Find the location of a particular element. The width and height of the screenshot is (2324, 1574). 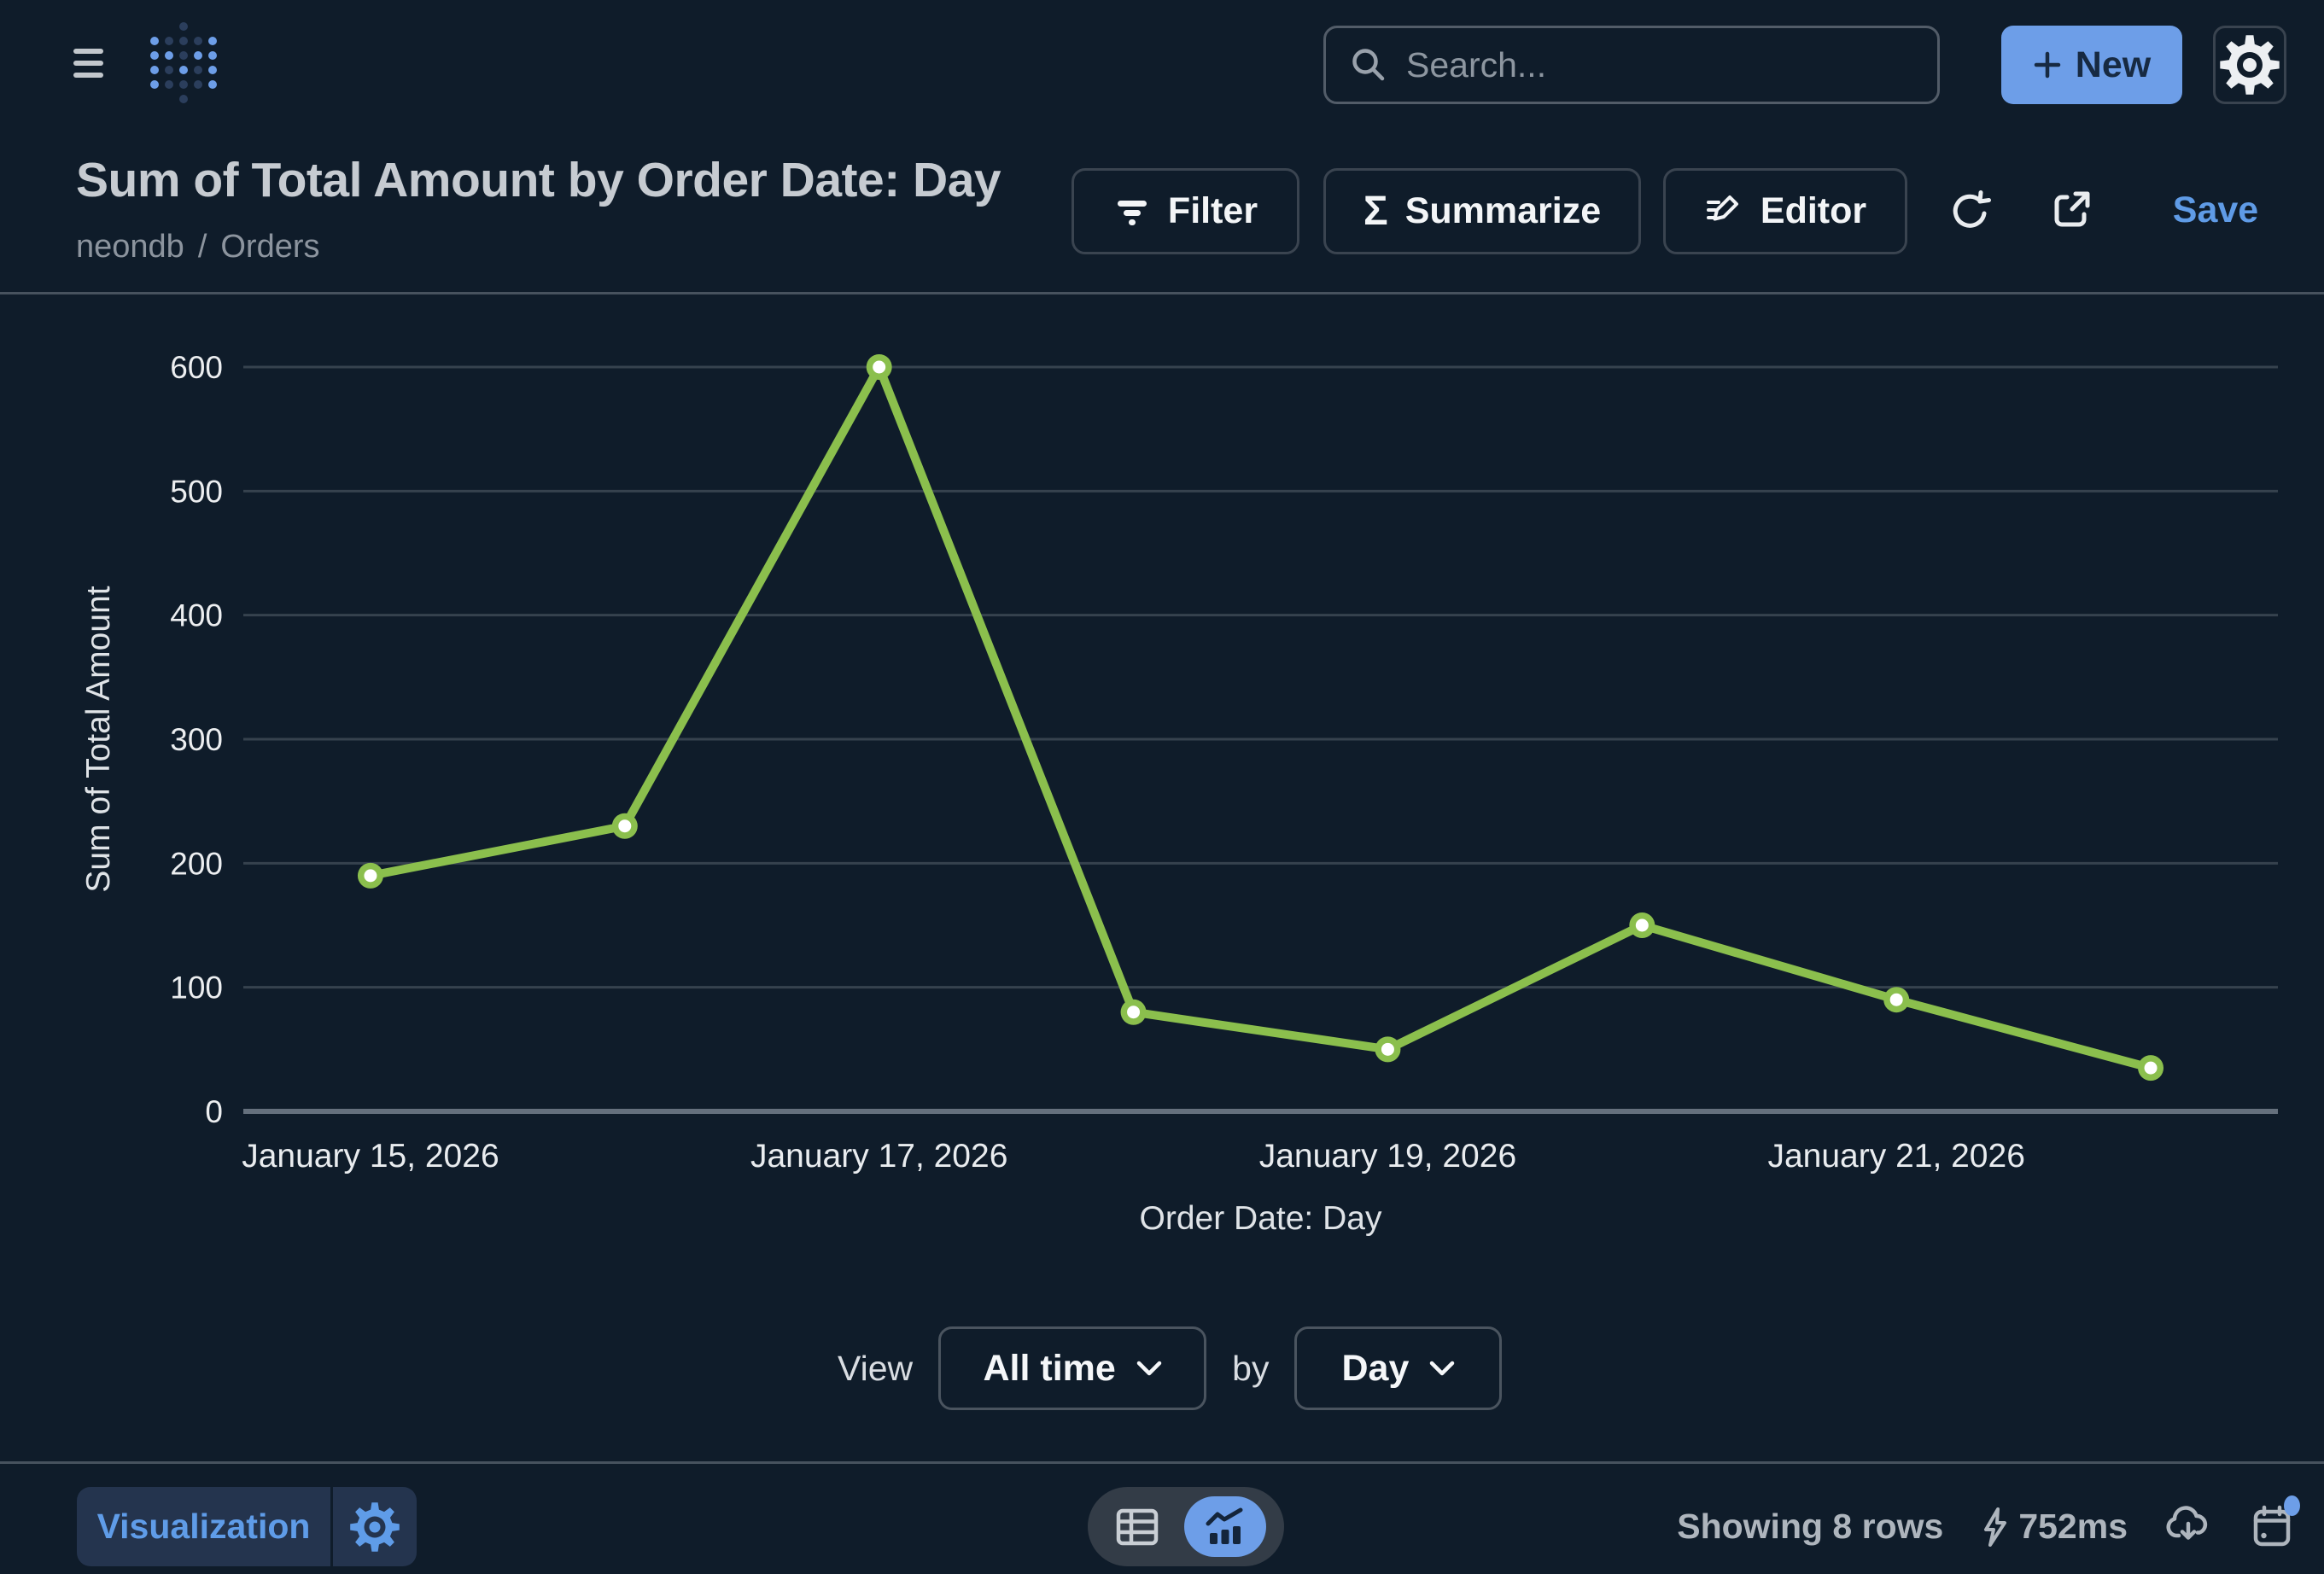

filter-button: Filter is located at coordinates (1185, 211).